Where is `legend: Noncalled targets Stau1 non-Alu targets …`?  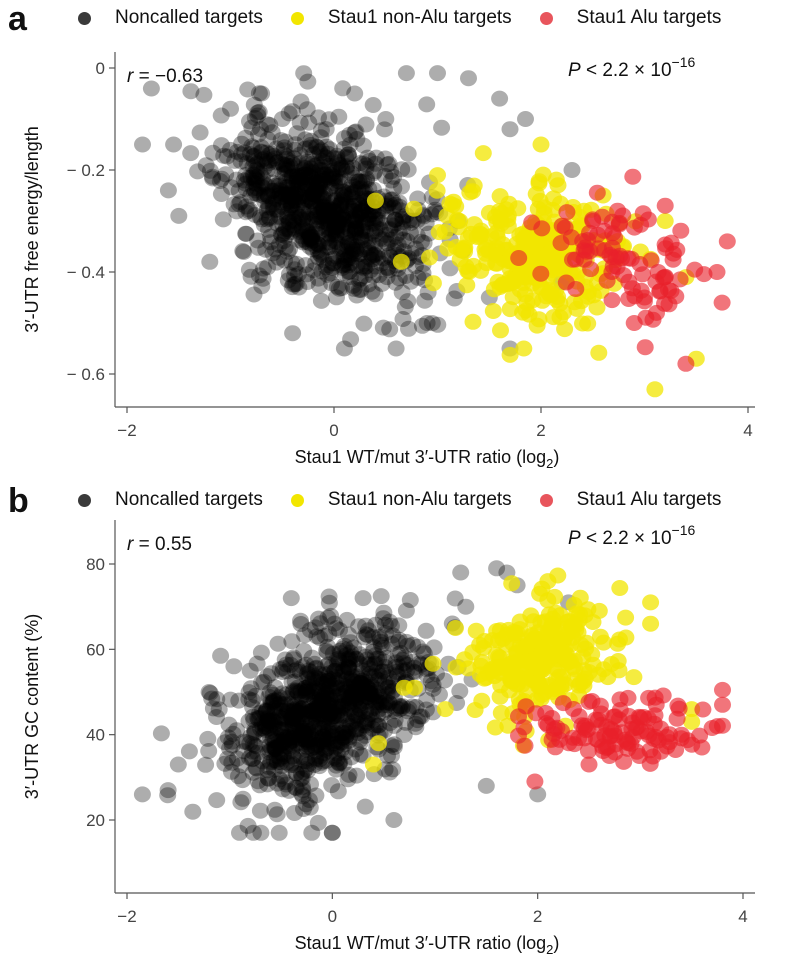
legend: Noncalled targets Stau1 non-Alu targets … is located at coordinates (413, 18).